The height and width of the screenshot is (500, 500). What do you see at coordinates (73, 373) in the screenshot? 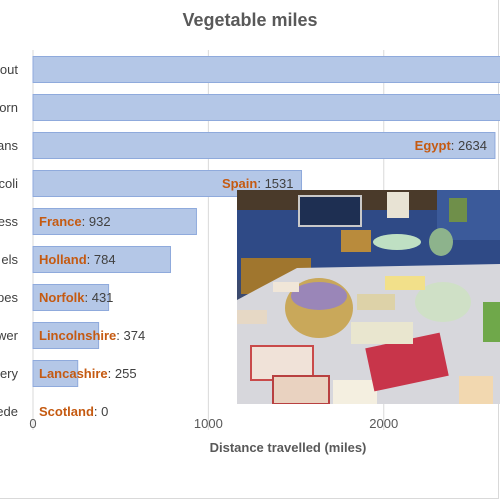
I see `data-label-origin: Lancashire` at bounding box center [73, 373].